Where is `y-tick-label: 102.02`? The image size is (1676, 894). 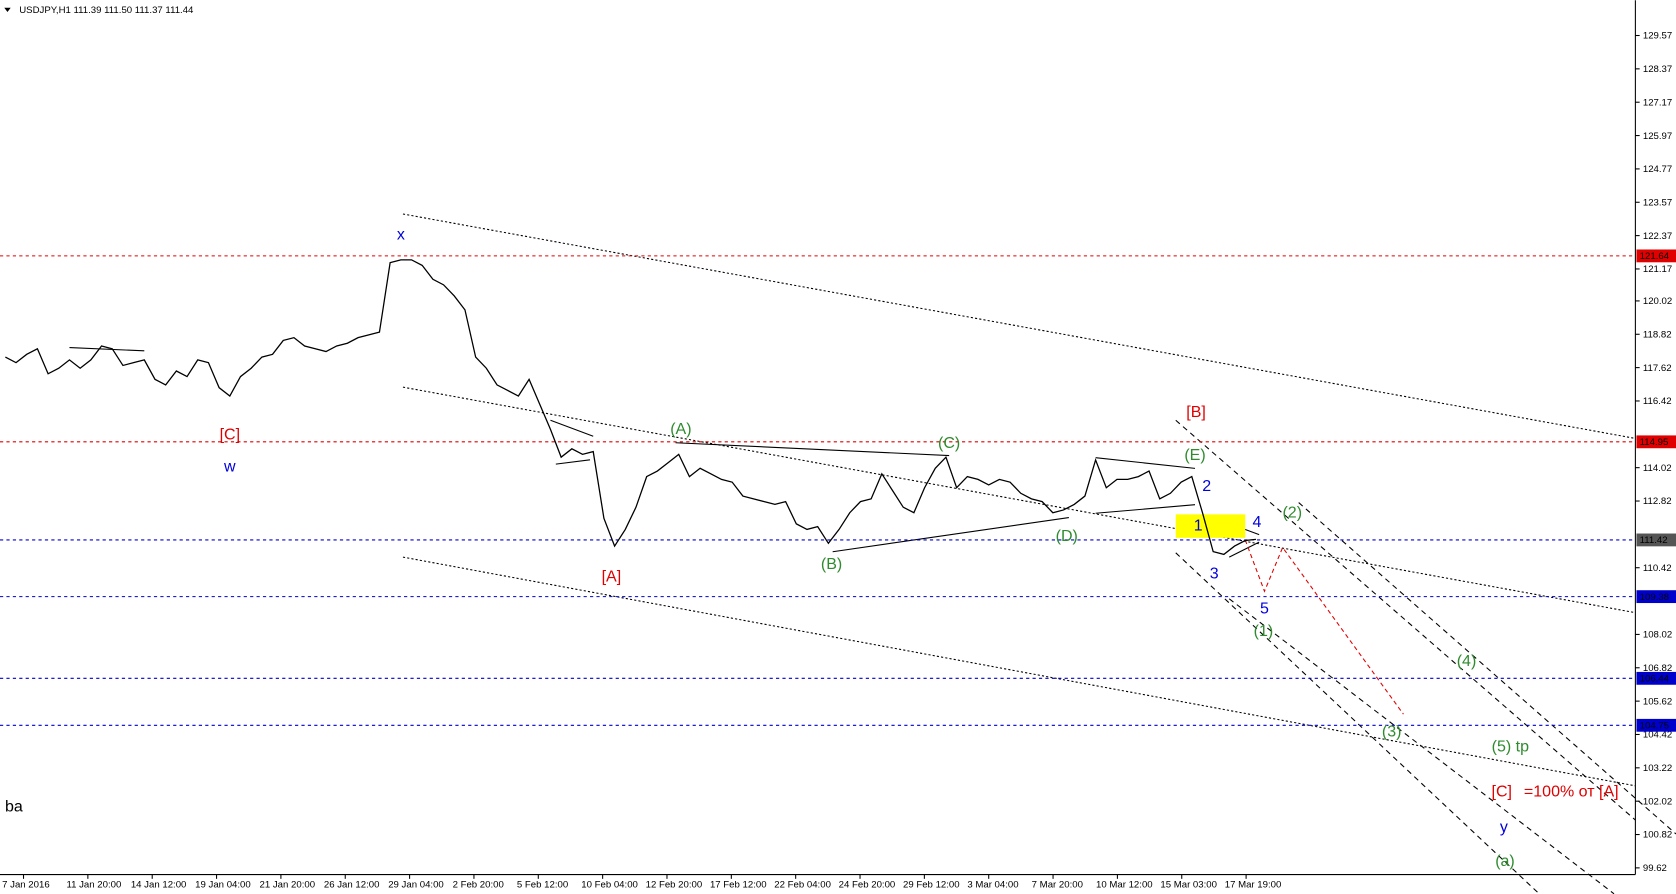
y-tick-label: 102.02 is located at coordinates (1657, 801).